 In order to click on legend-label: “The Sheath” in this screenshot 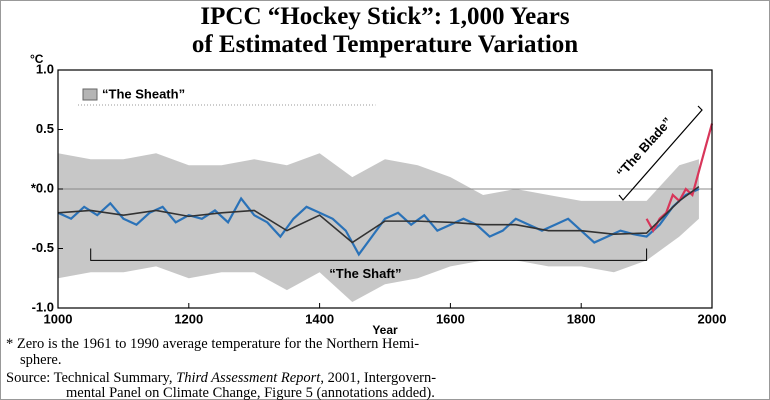, I will do `click(143, 93)`.